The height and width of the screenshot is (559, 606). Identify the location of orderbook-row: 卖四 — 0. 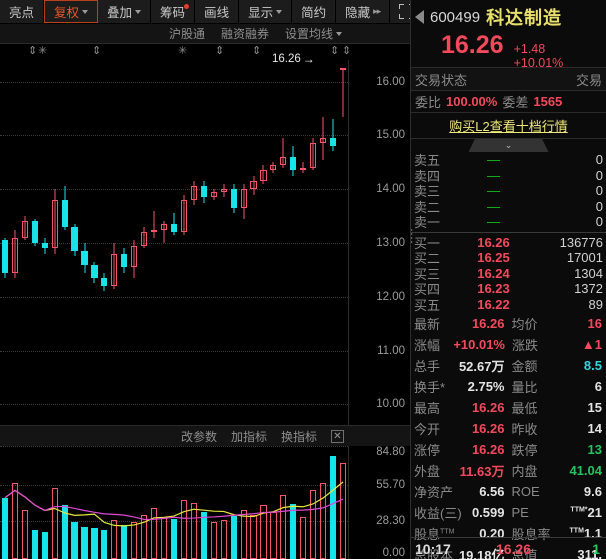
(508, 176).